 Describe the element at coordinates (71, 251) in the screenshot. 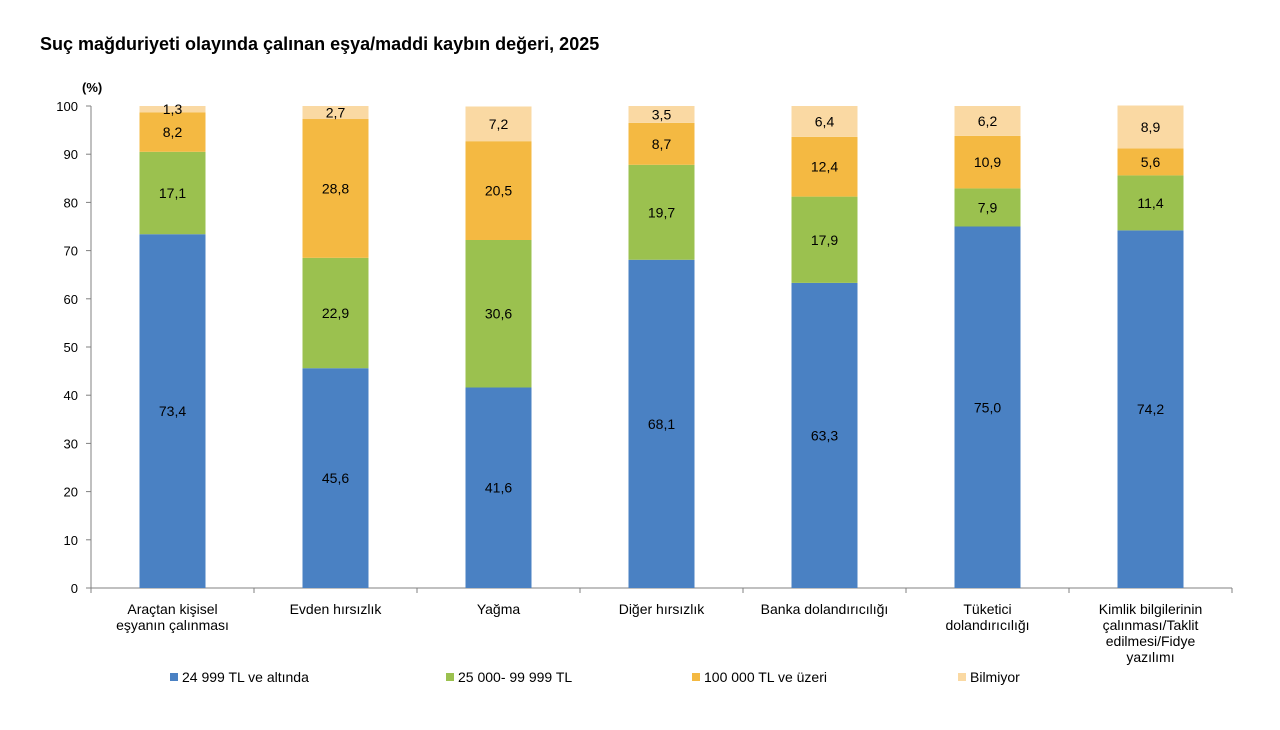

I see `y-tick-label: 70` at that location.